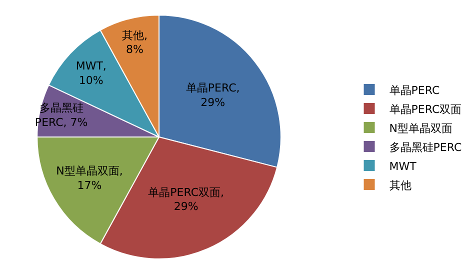 Image resolution: width=472 pixels, height=274 pixels. I want to click on legend-label: 单晶PERC双面, so click(425, 109).